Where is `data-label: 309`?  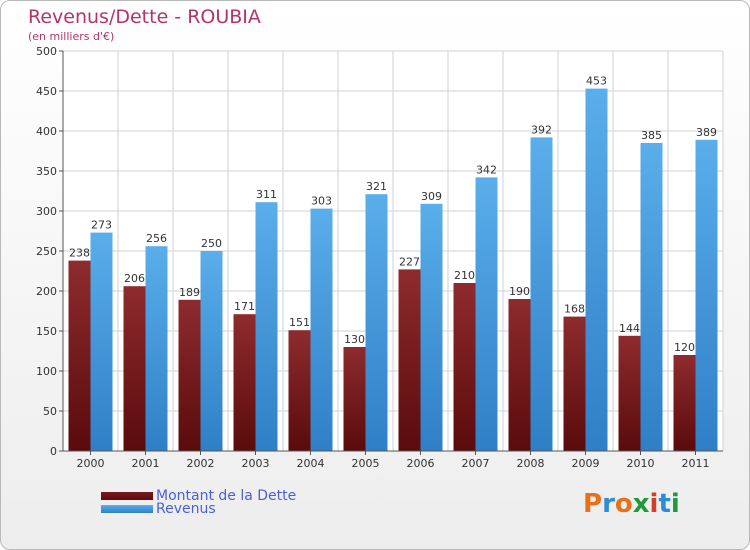
data-label: 309 is located at coordinates (431, 196).